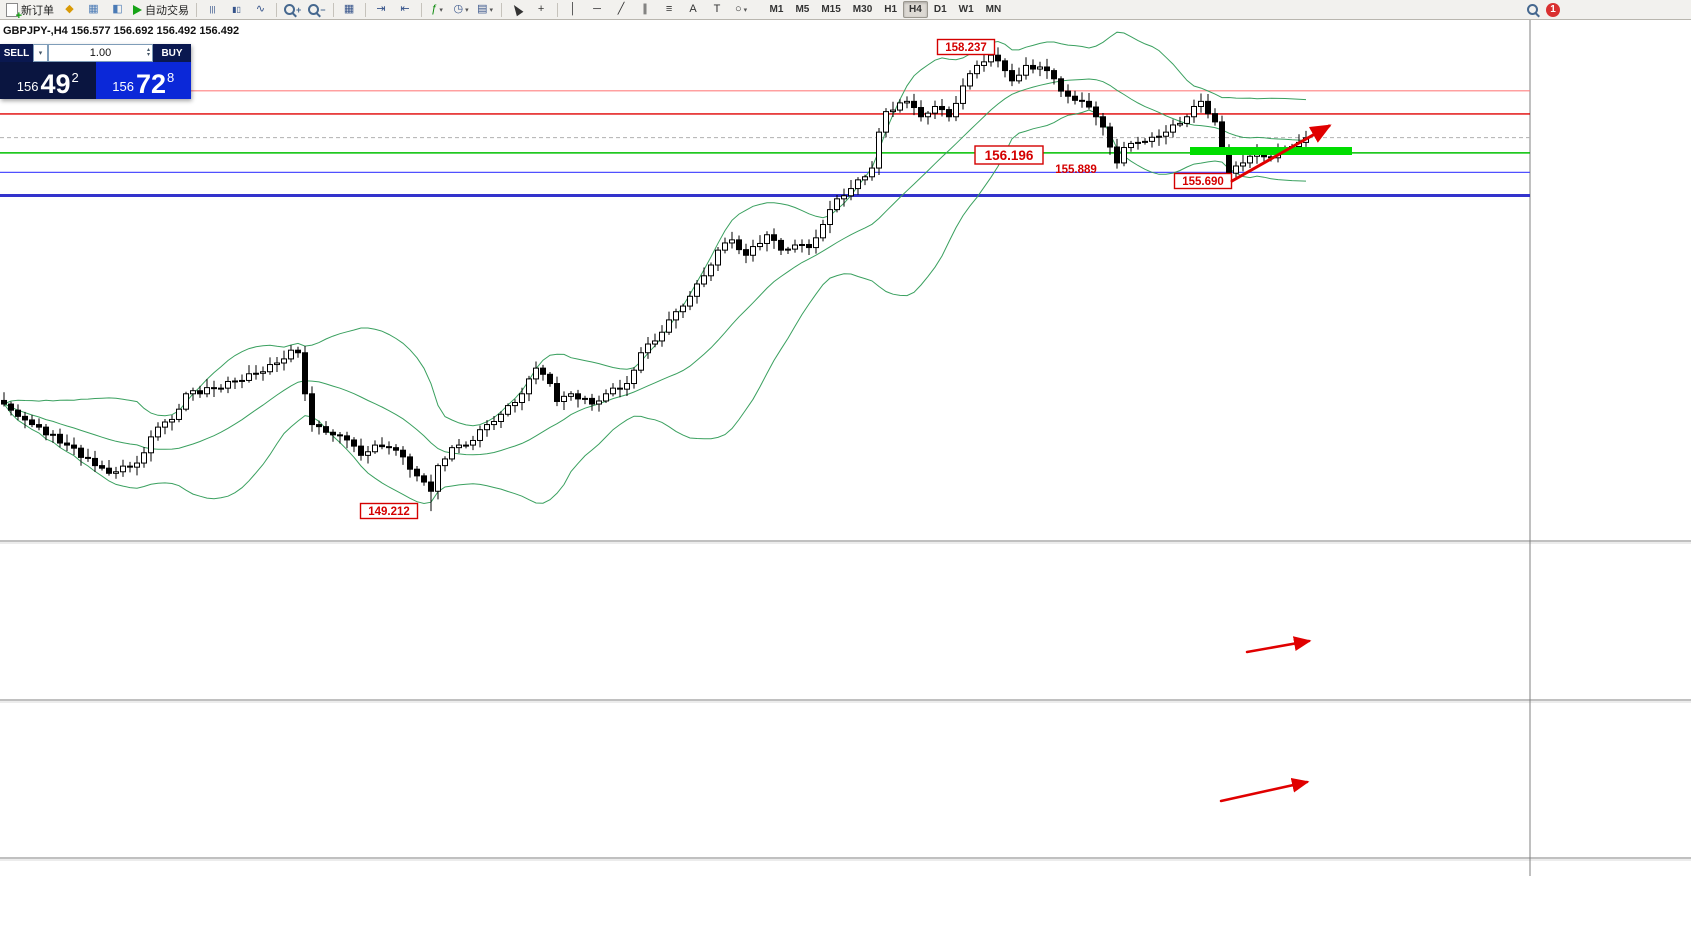 The image size is (1691, 941). I want to click on autotrade-button-label: 自动交易, so click(167, 10).